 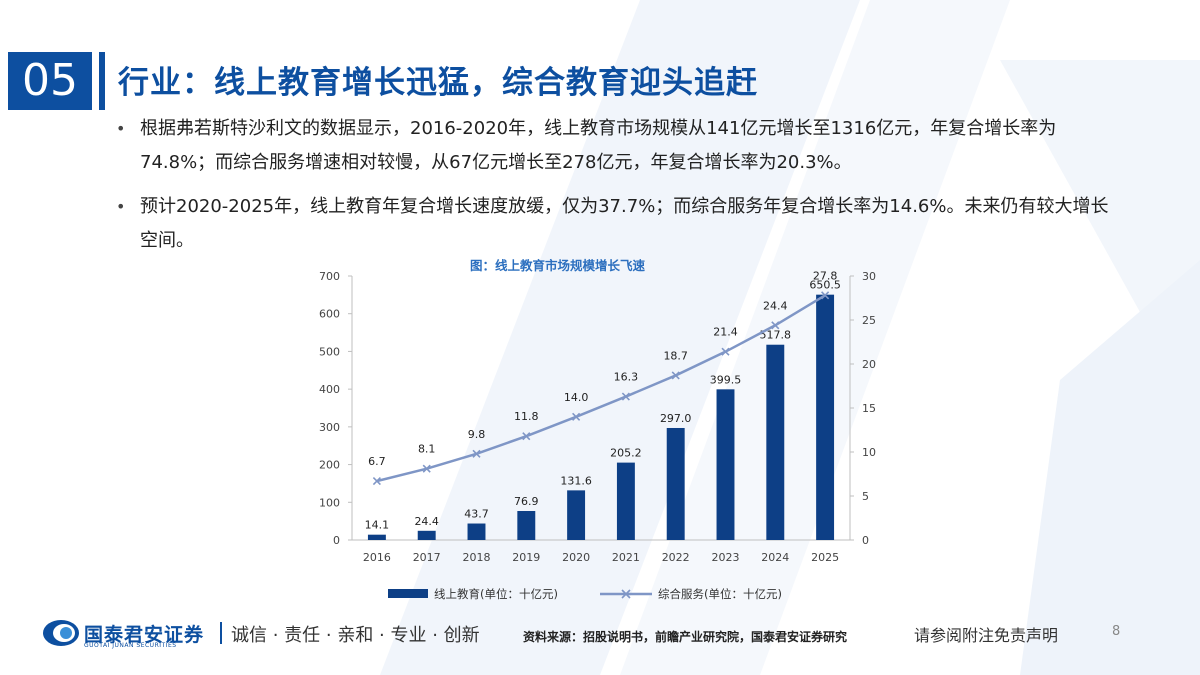 What do you see at coordinates (329, 427) in the screenshot?
I see `y-left-tick-label: 300` at bounding box center [329, 427].